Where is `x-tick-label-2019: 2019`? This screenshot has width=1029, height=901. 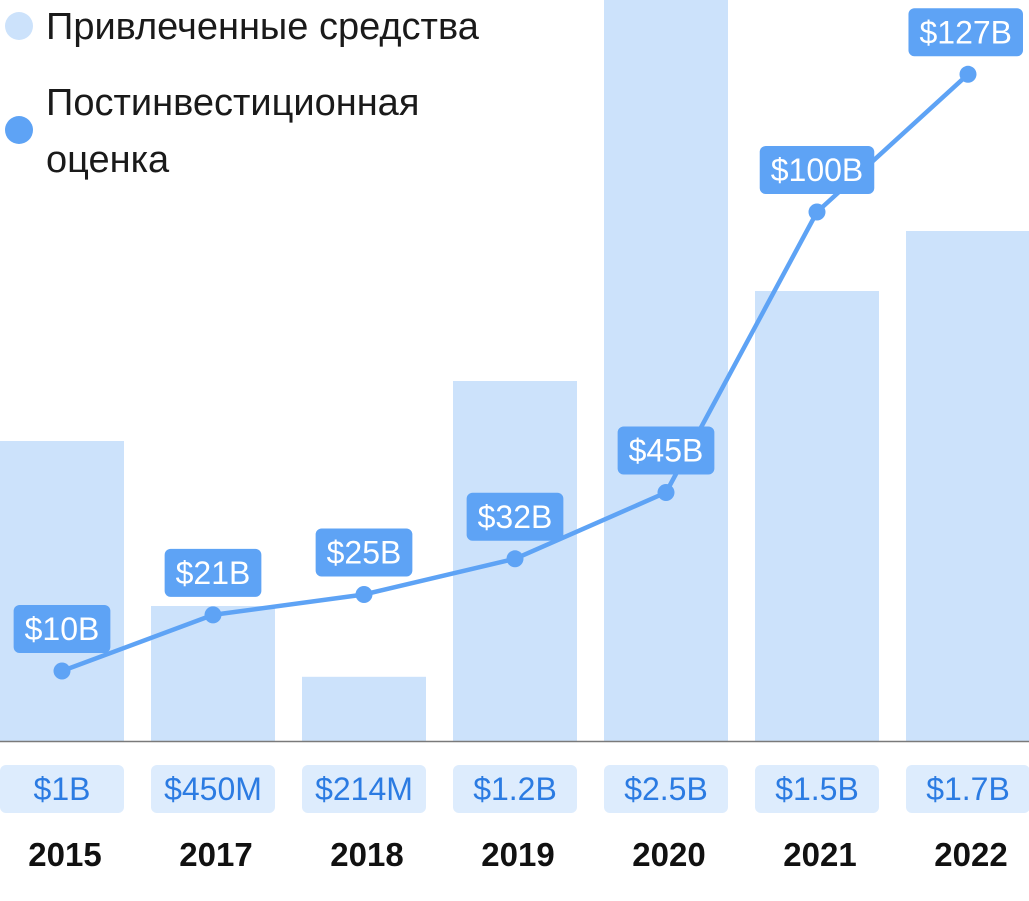 x-tick-label-2019: 2019 is located at coordinates (517, 854).